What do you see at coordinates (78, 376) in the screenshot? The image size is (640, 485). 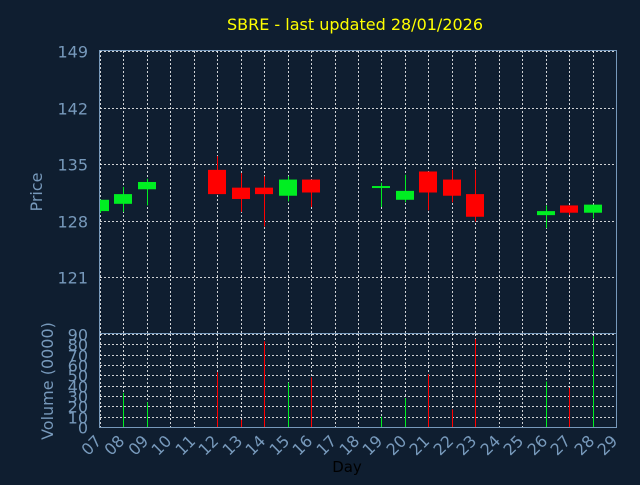 I see `volume-tick-label: 50` at bounding box center [78, 376].